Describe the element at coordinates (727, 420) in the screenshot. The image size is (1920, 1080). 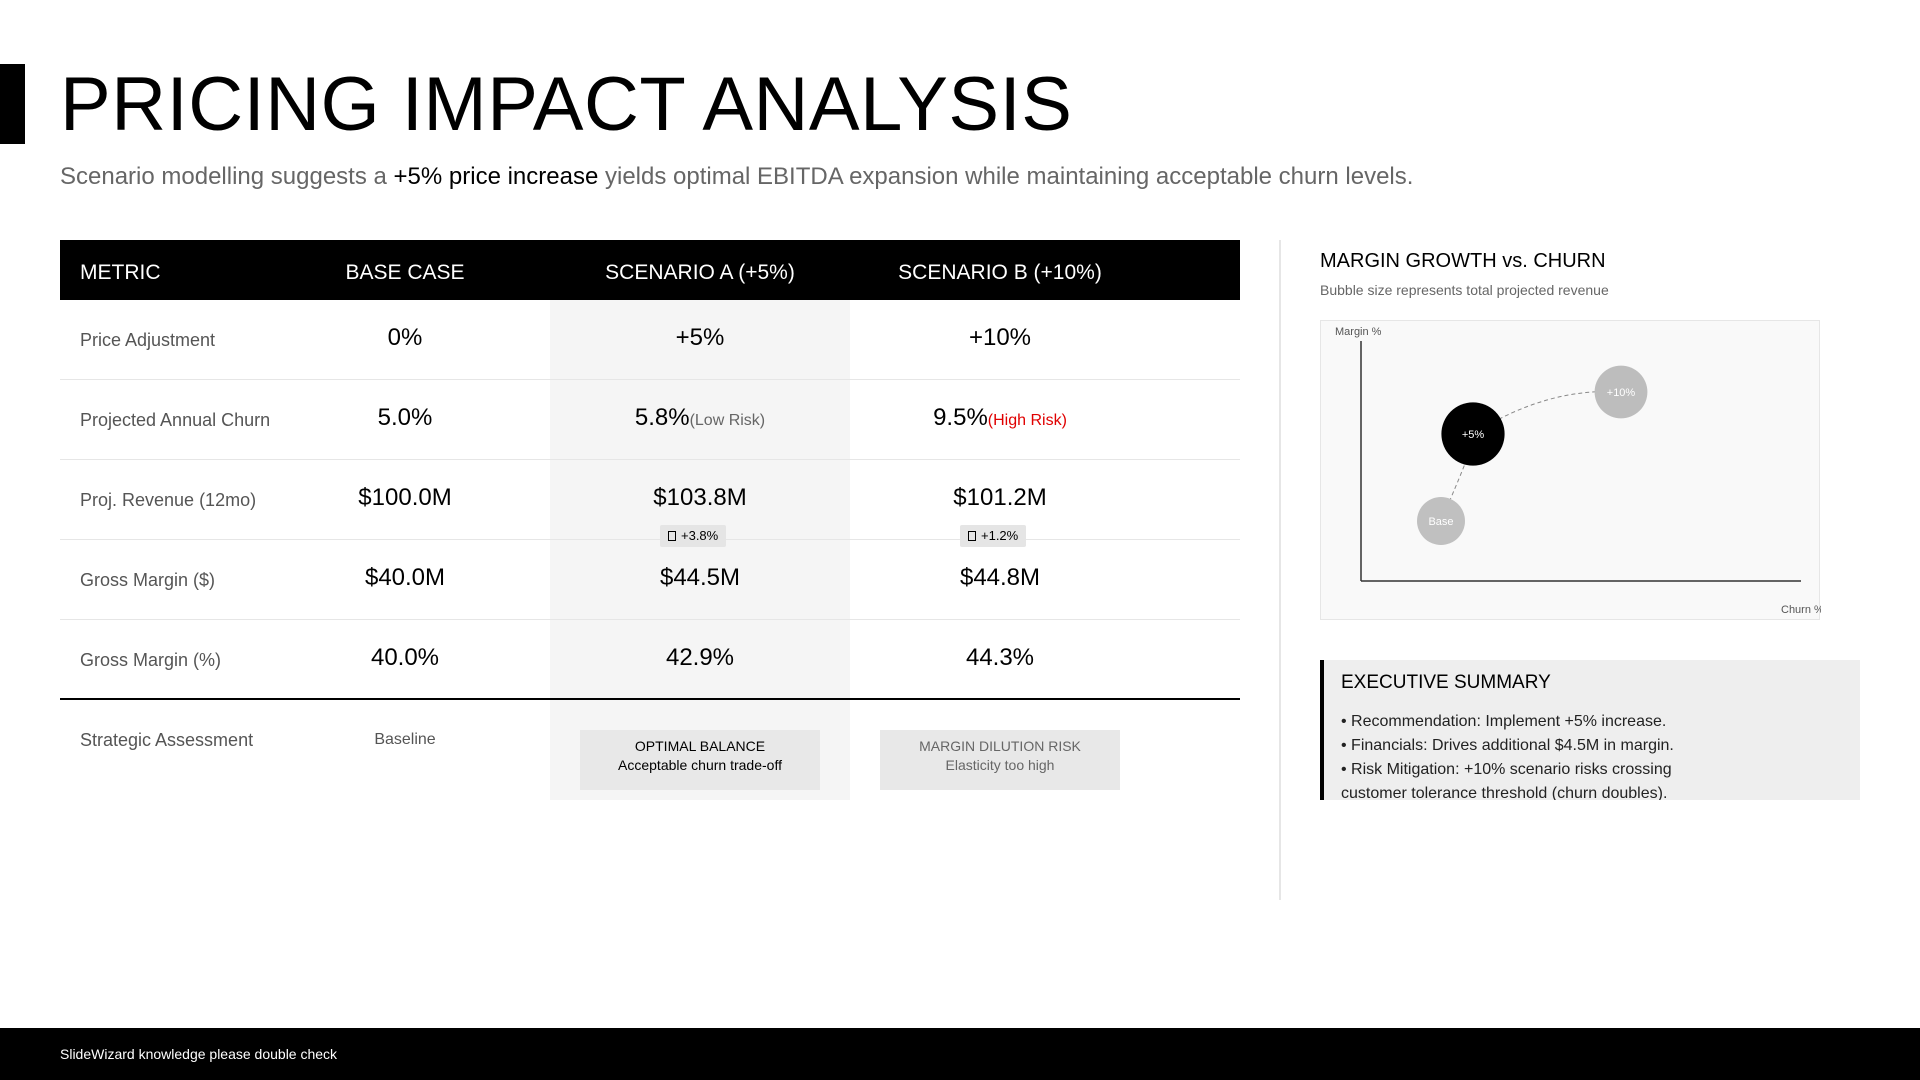
I see `risk-note-low: (Low Risk)` at that location.